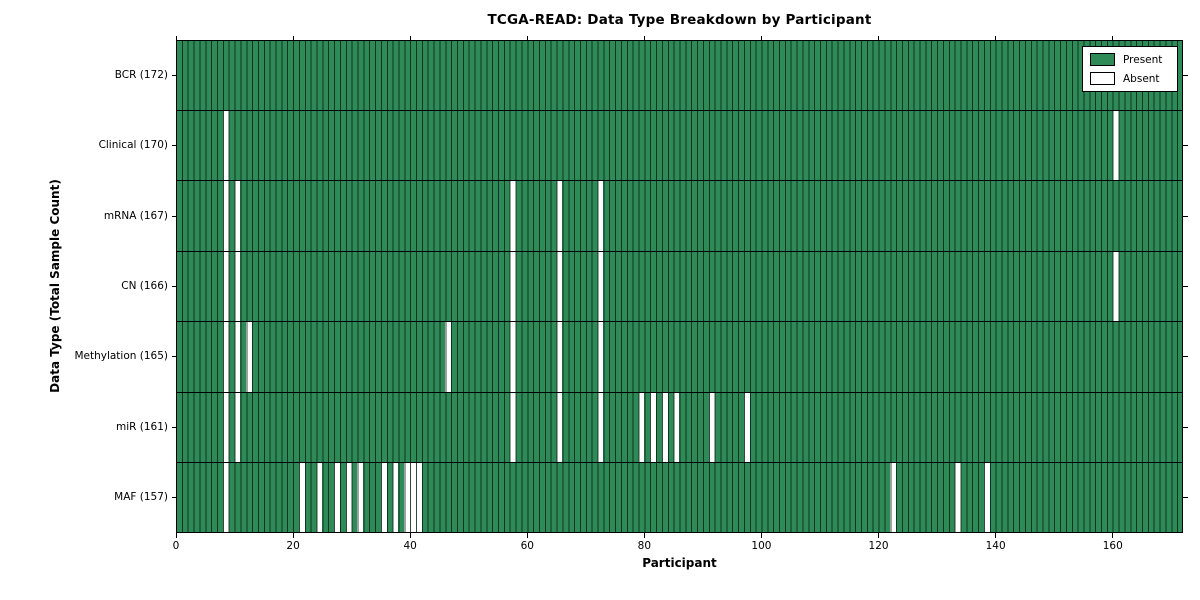  I want to click on y-tick-label: Clinical (170), so click(133, 145).